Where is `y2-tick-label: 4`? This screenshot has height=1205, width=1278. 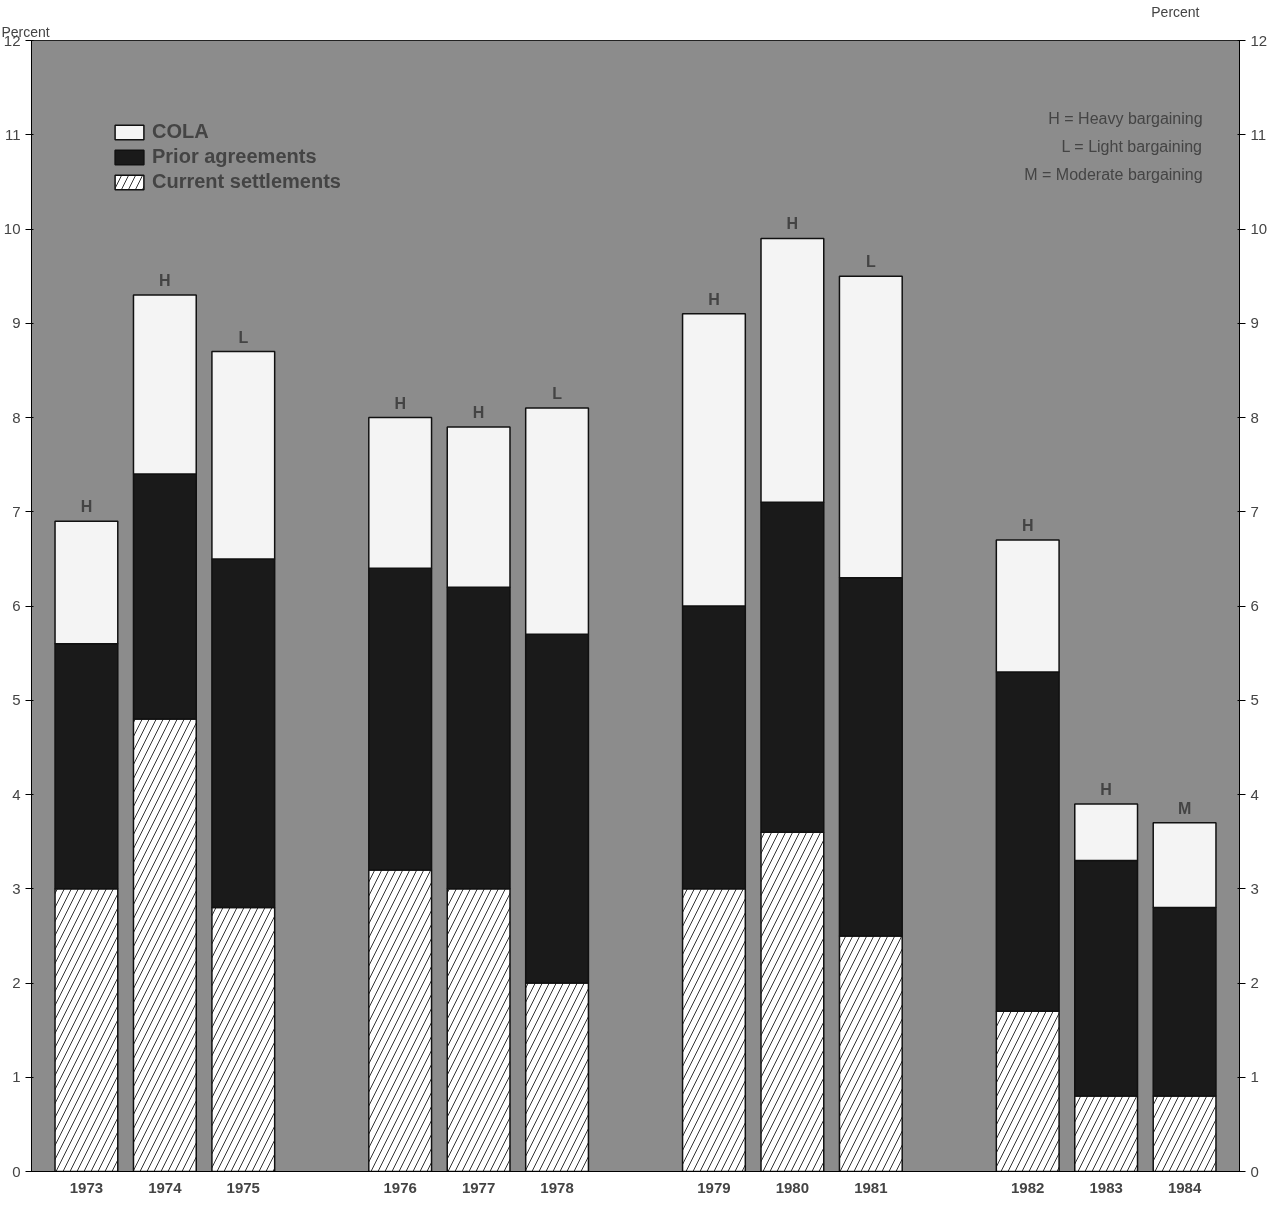 y2-tick-label: 4 is located at coordinates (1254, 794).